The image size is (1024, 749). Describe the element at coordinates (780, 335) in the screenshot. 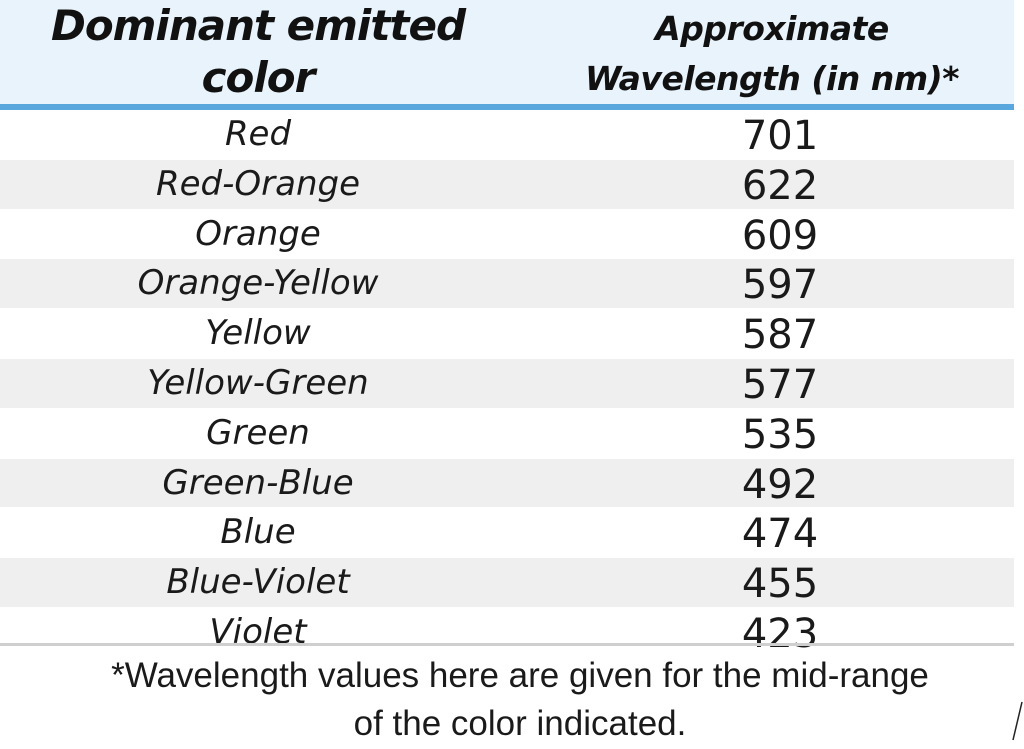

I see `wavelength-cell: 587` at that location.